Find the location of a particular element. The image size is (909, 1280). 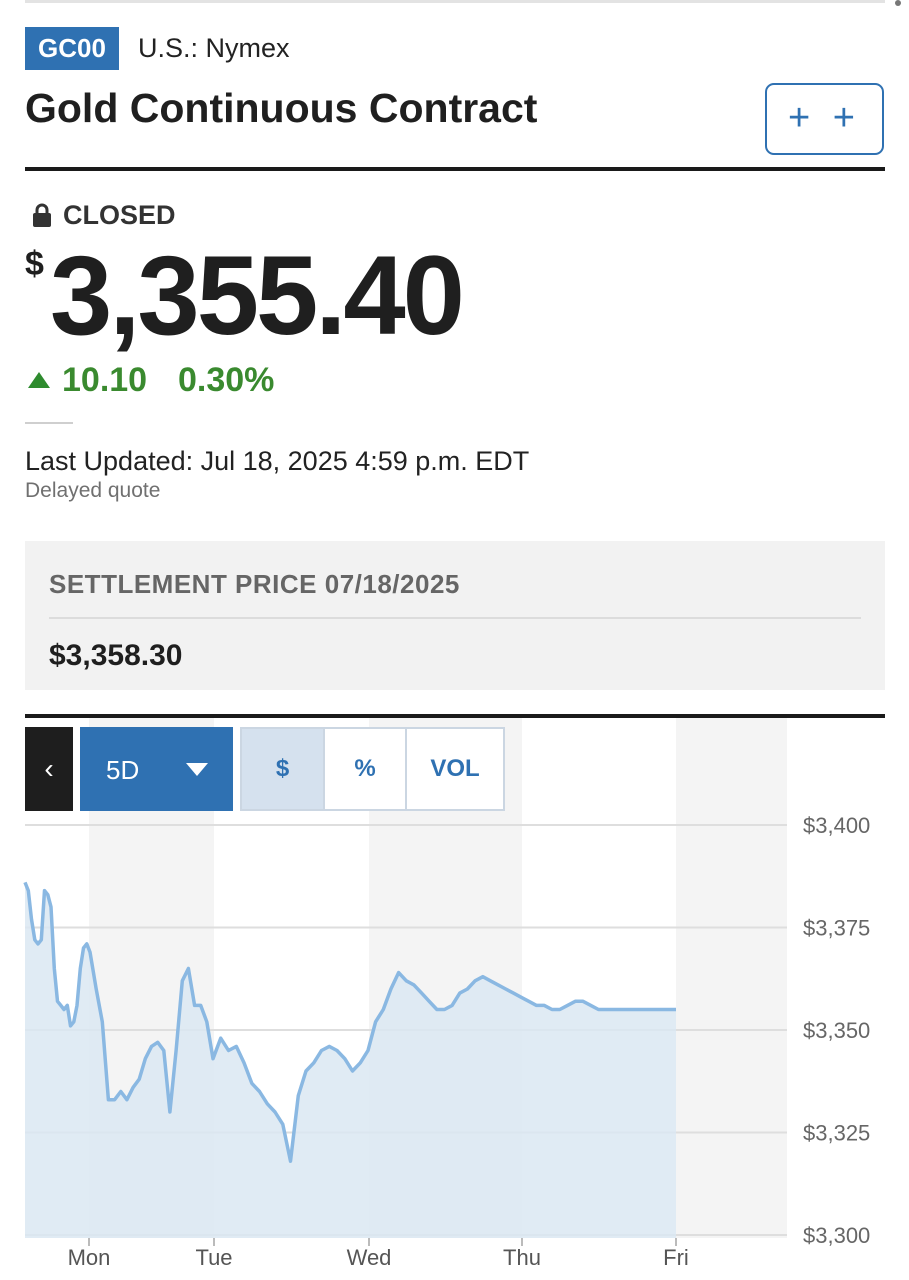

settlement-value: $3,358.30 is located at coordinates (116, 655).